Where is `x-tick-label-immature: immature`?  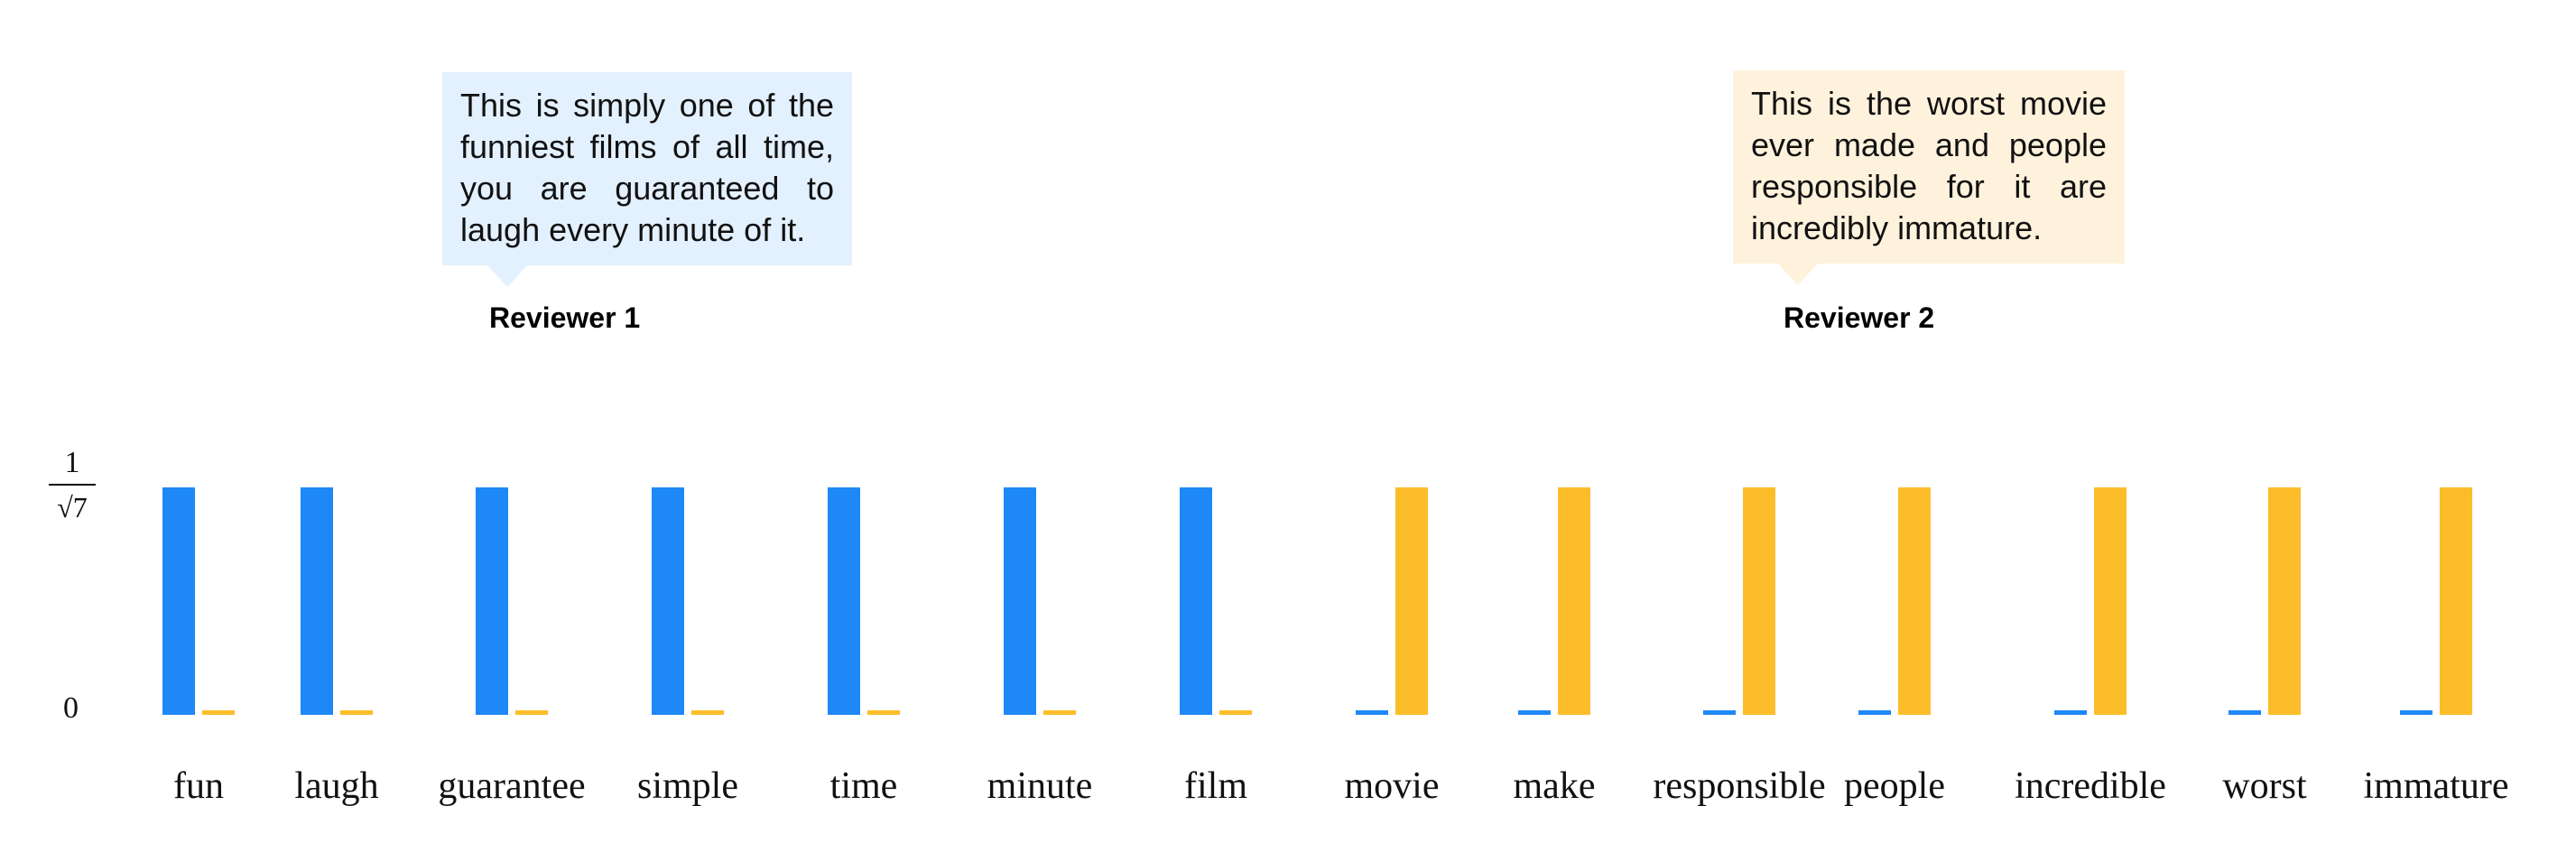 x-tick-label-immature: immature is located at coordinates (2436, 786).